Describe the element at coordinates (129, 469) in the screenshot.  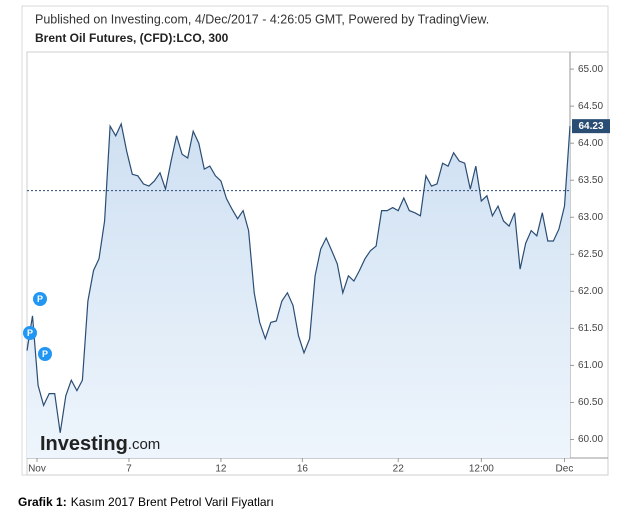
I see `x-tick-label: 7` at that location.